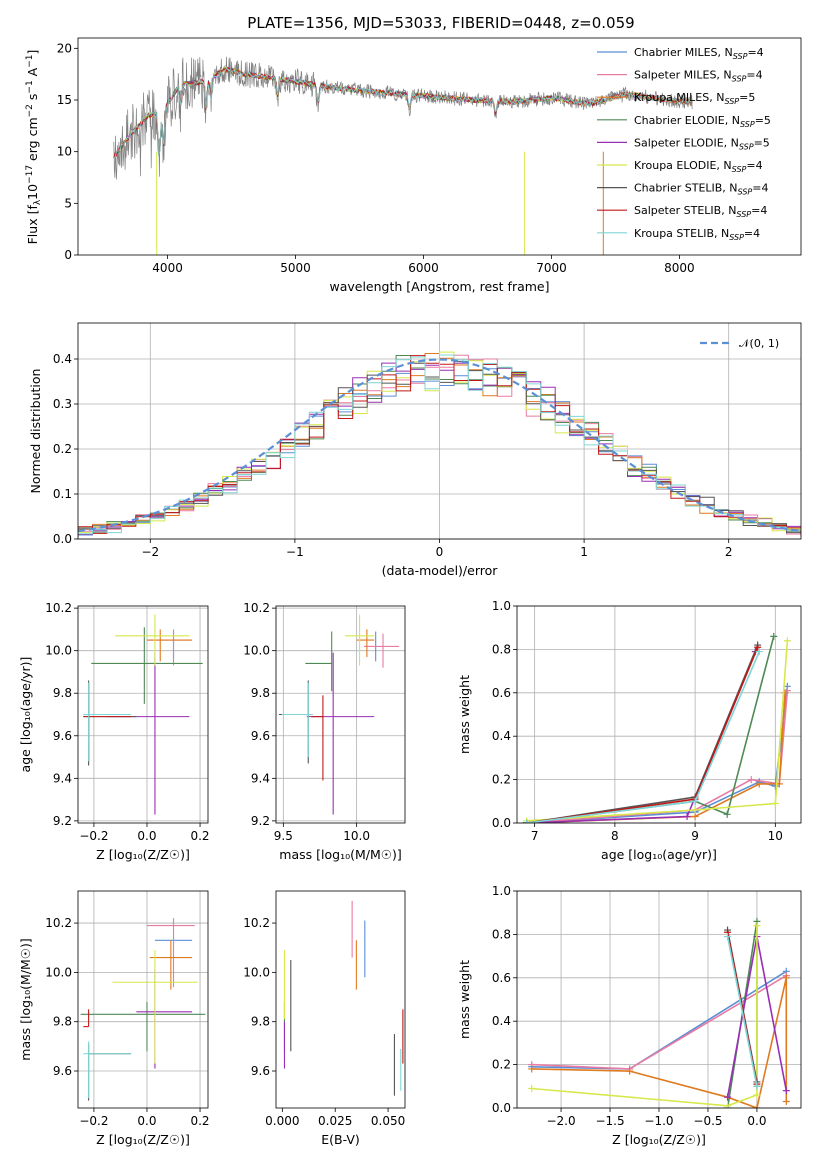 The height and width of the screenshot is (1170, 819). I want to click on y-tick-label: 15, so click(64, 100).